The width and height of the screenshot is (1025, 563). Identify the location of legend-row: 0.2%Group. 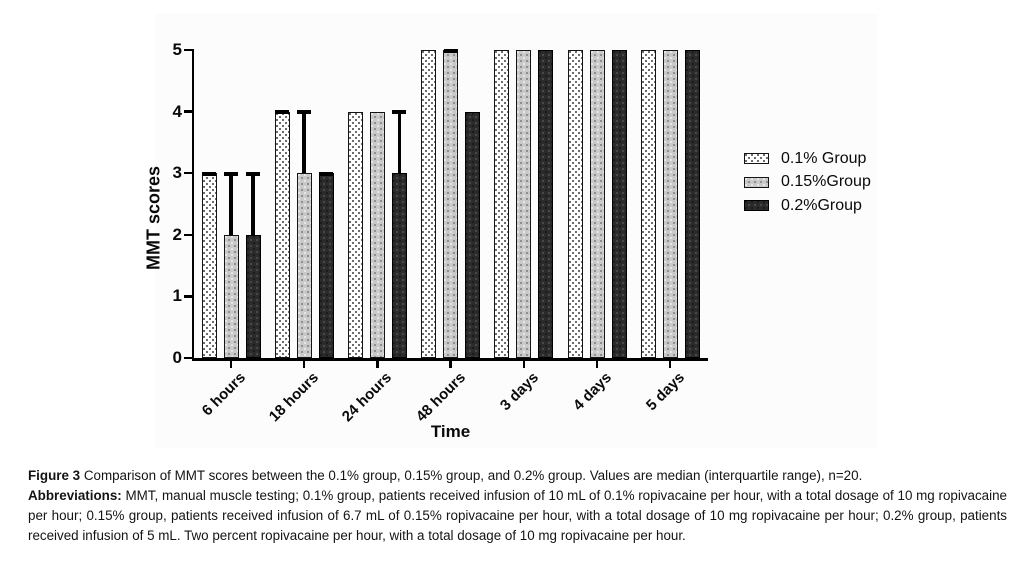
(807, 205).